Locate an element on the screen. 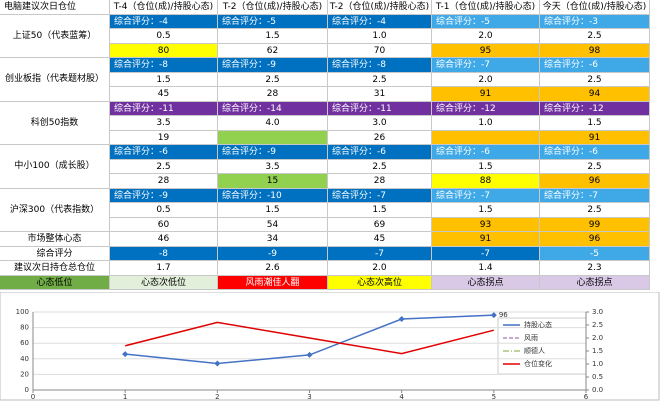 This screenshot has width=660, height=401. cell: 62 is located at coordinates (273, 50).